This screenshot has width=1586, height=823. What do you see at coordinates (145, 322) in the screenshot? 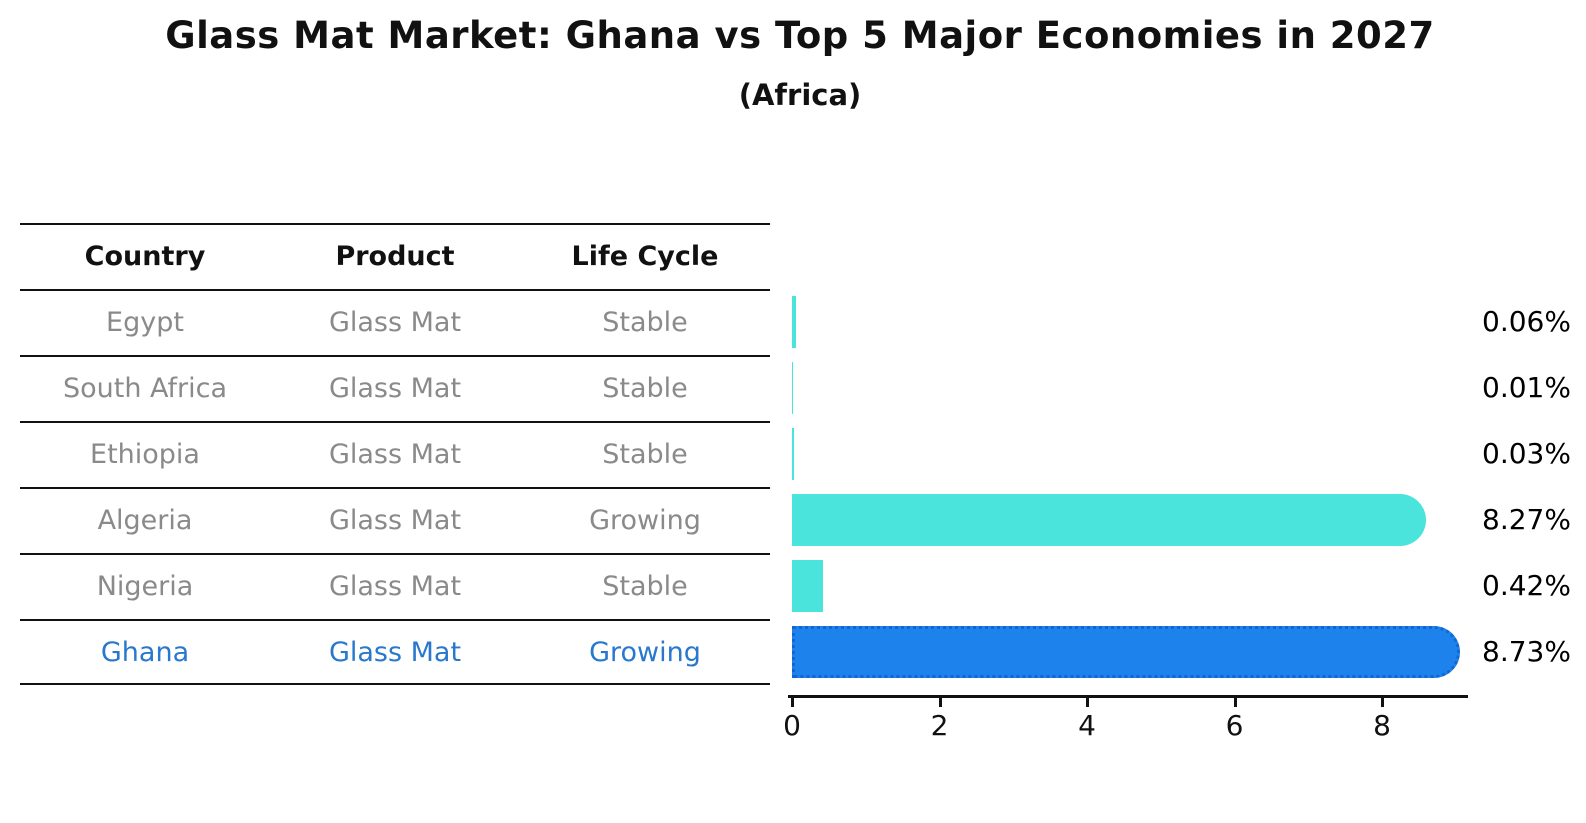
I see `cell-country: Egypt` at bounding box center [145, 322].